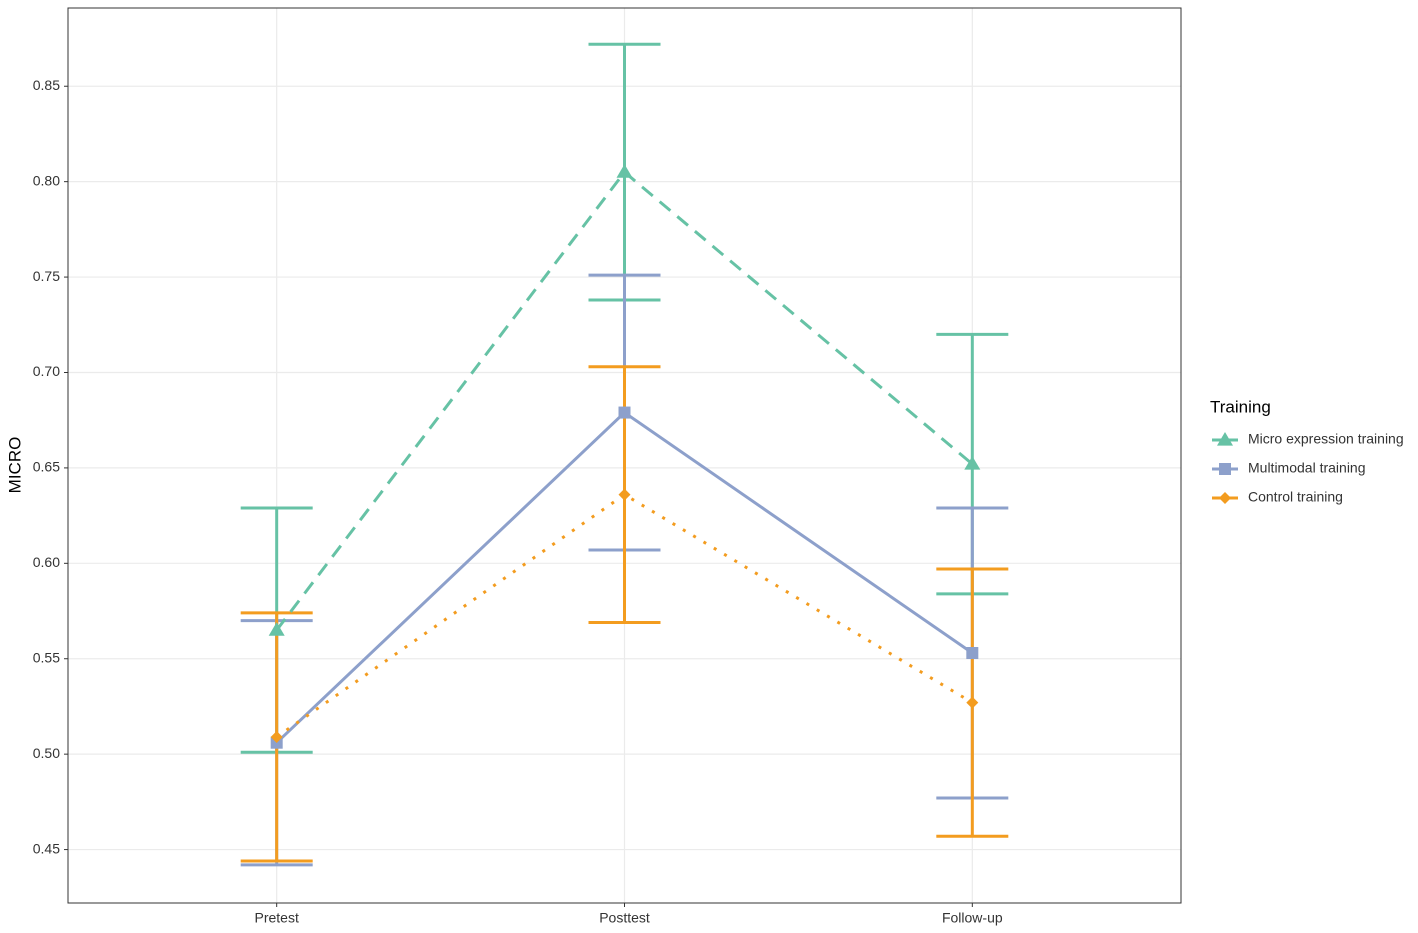 The image size is (1418, 933). I want to click on legend-title: Training, so click(1240, 406).